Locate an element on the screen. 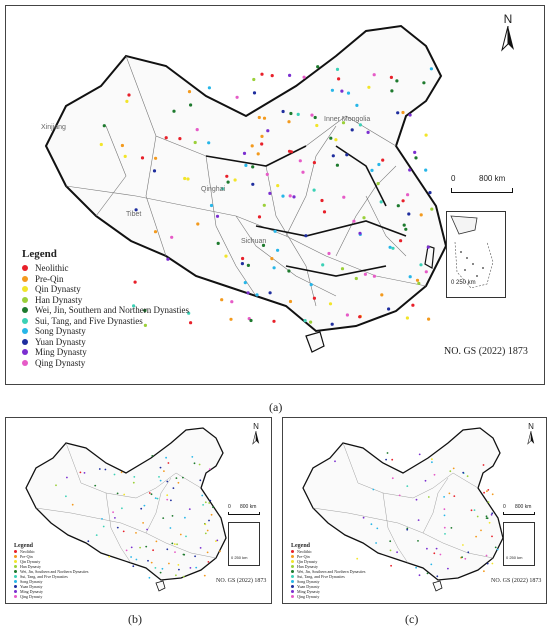 The image size is (550, 635). scale-bar-b: 0 800 km is located at coordinates (246, 509).